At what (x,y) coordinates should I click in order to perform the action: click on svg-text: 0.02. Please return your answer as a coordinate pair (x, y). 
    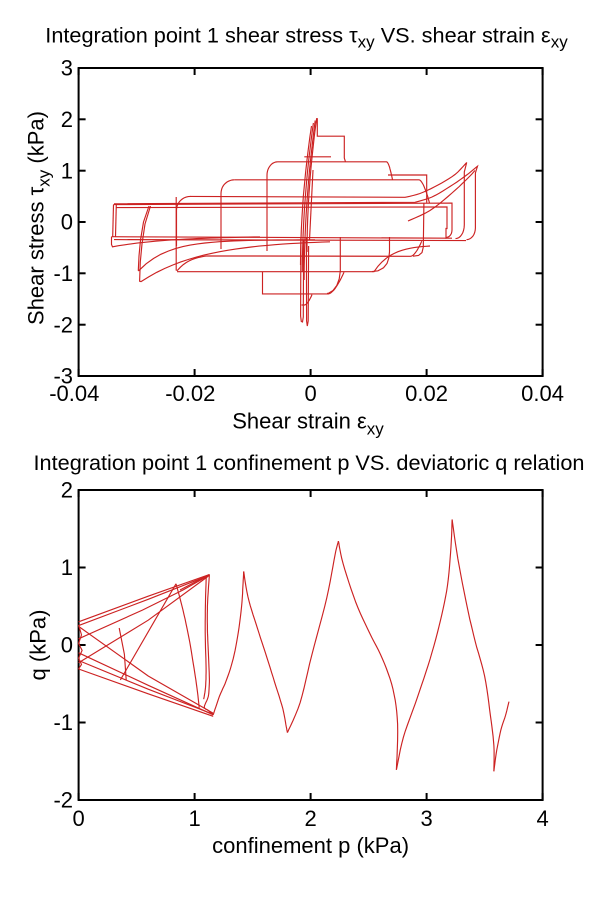
    Looking at the image, I should click on (426, 393).